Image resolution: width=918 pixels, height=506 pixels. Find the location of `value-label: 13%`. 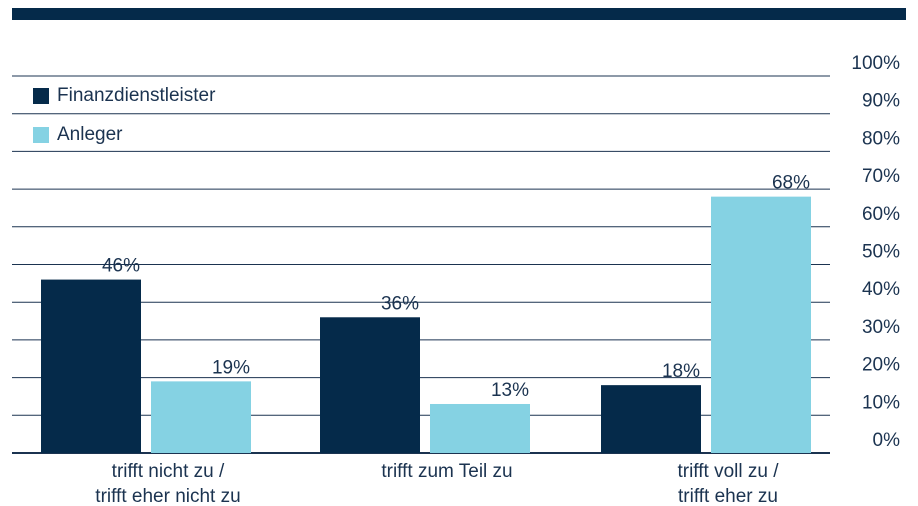

value-label: 13% is located at coordinates (510, 390).